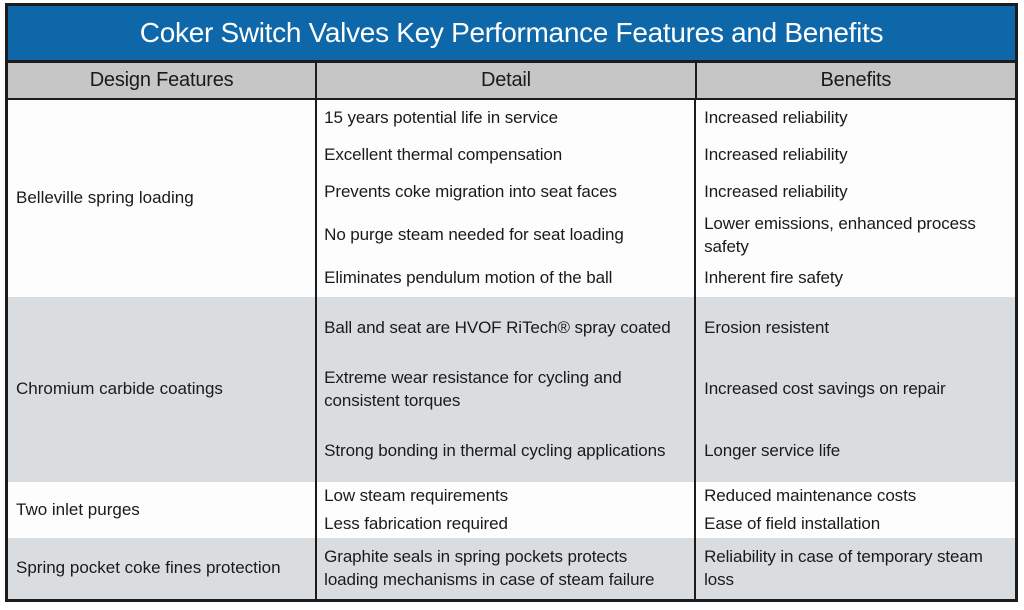  Describe the element at coordinates (772, 450) in the screenshot. I see `benefit-cell: Longer service life` at that location.